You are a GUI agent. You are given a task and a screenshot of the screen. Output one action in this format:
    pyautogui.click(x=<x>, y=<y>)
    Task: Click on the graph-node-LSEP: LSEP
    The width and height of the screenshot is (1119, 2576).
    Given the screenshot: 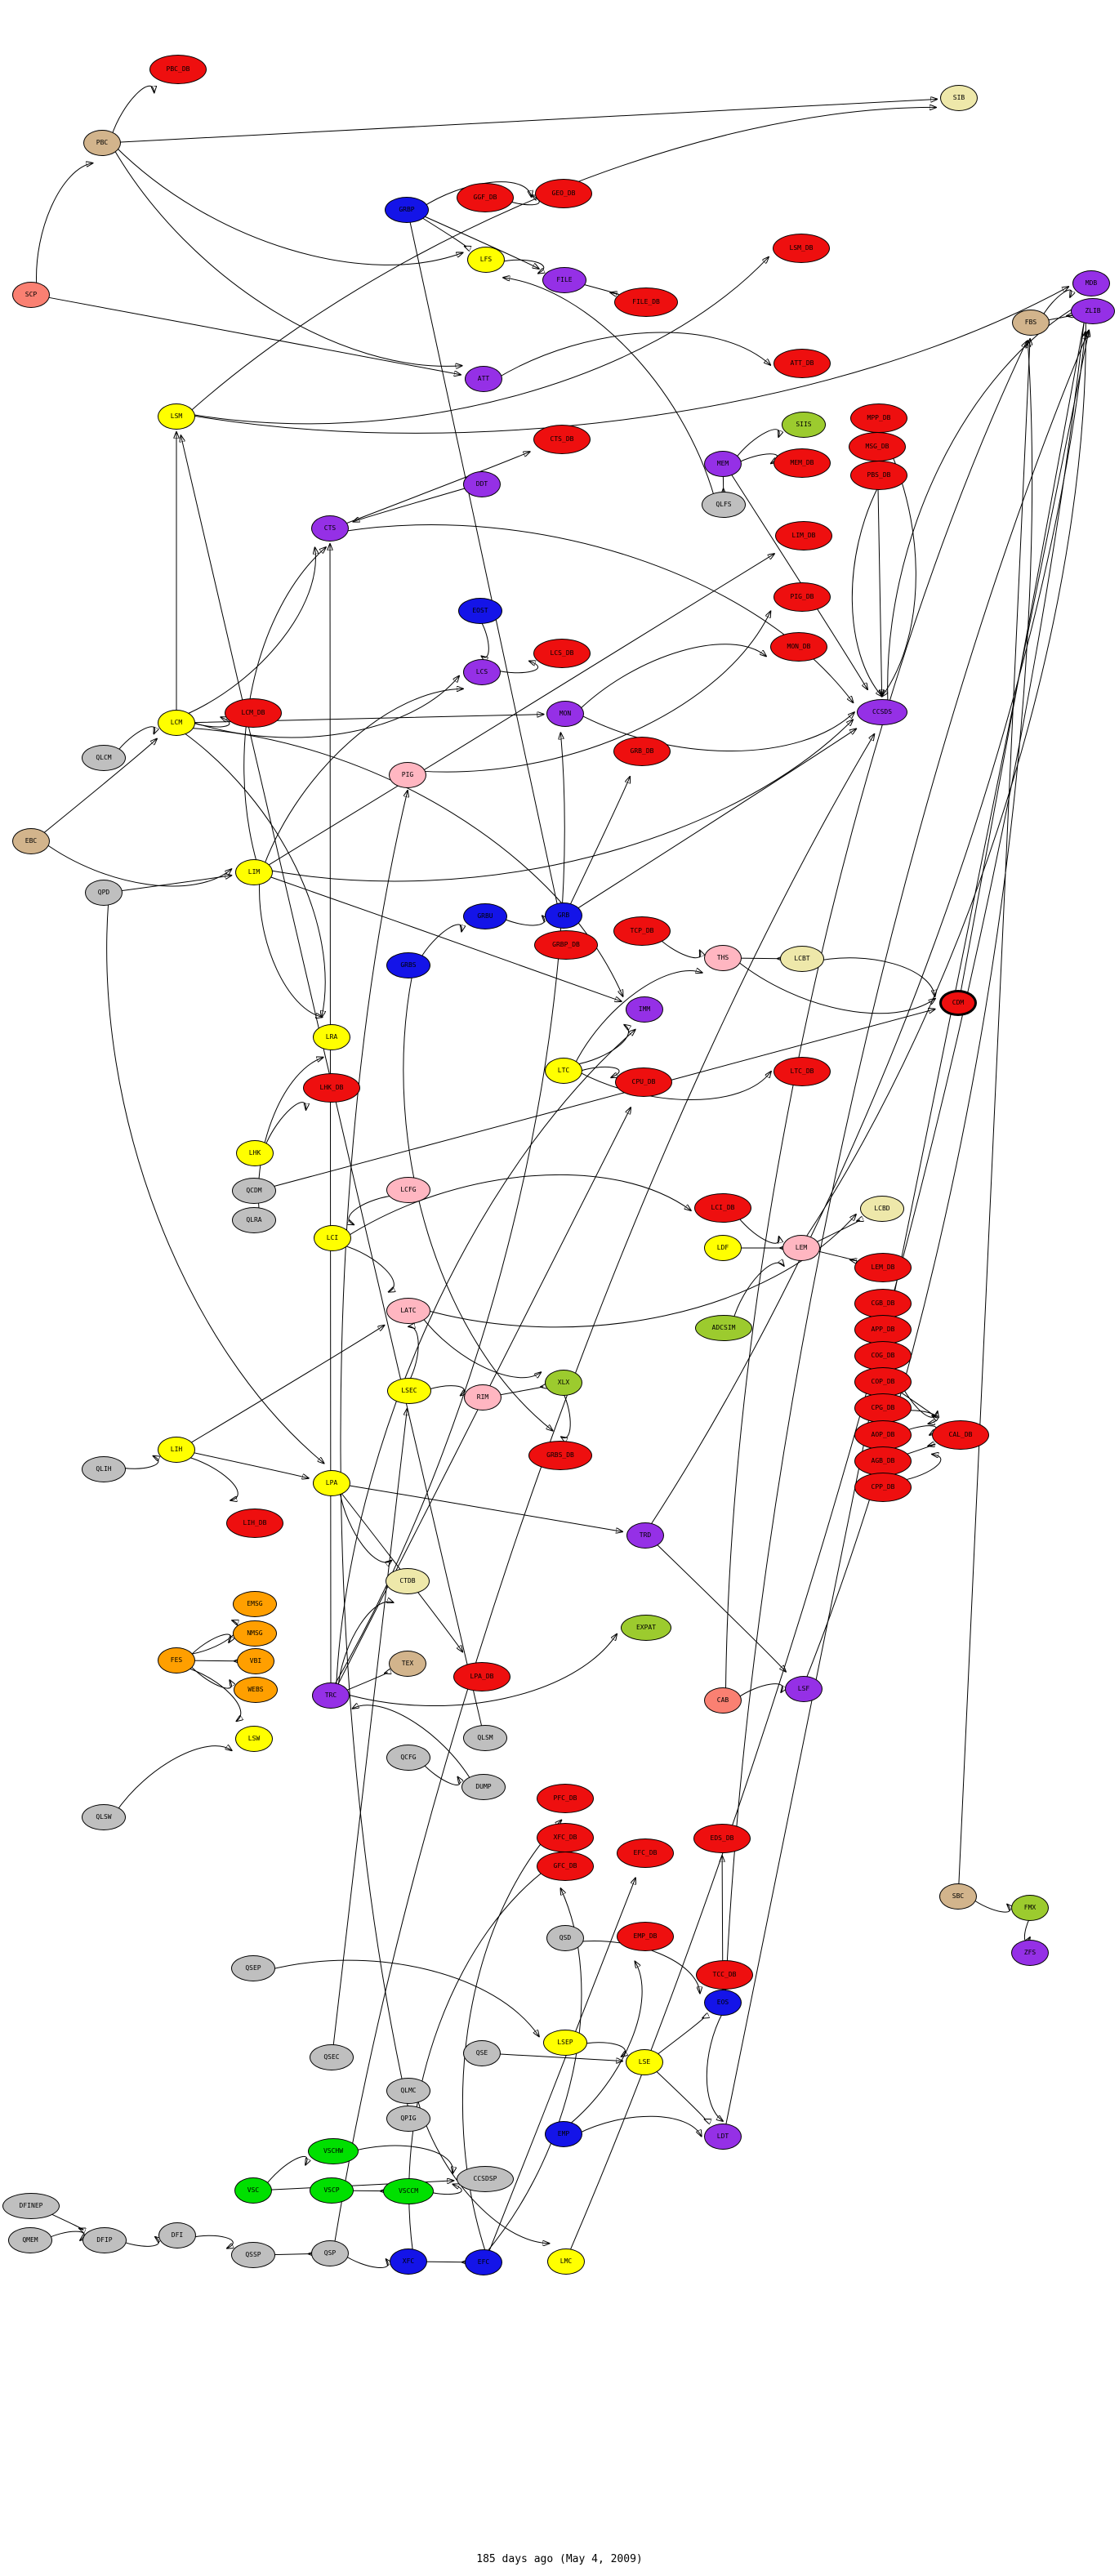 What is the action you would take?
    pyautogui.click(x=565, y=2043)
    